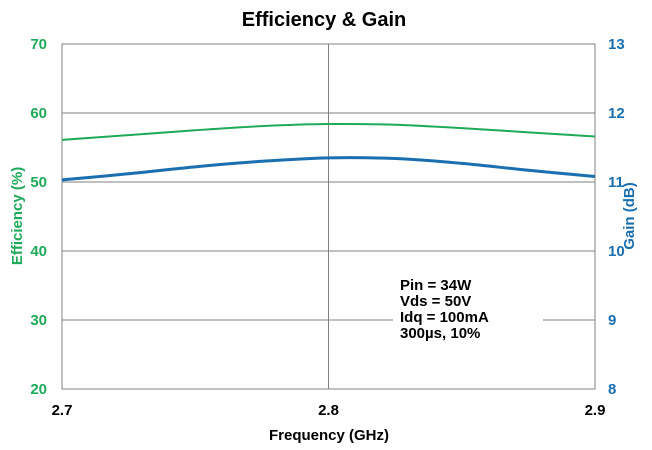  I want to click on test-condition-text: 300µs, 10%, so click(440, 333).